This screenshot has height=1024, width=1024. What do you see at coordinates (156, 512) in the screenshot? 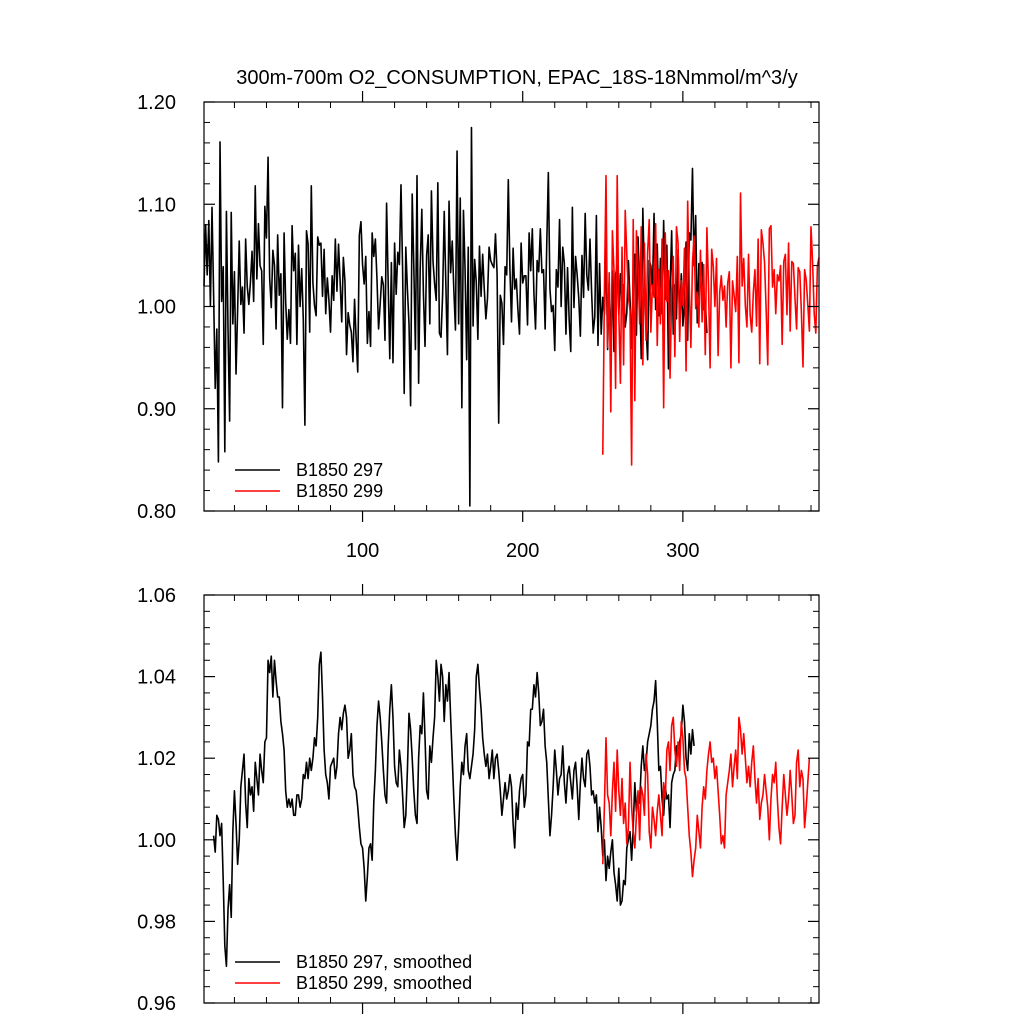
I see `y-tick-label: 0.80` at bounding box center [156, 512].